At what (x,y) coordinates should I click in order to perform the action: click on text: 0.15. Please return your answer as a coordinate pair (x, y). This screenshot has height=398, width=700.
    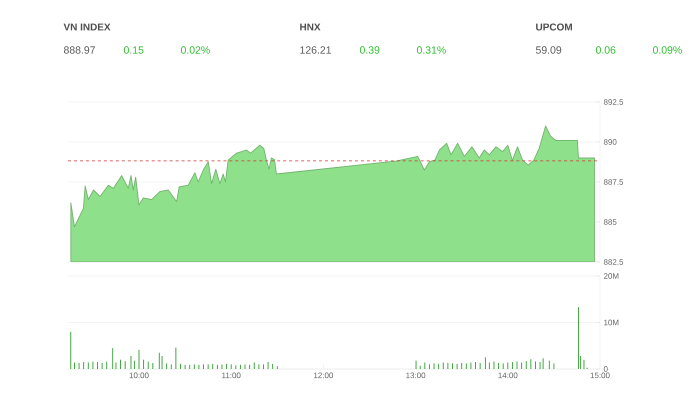
    Looking at the image, I should click on (134, 50).